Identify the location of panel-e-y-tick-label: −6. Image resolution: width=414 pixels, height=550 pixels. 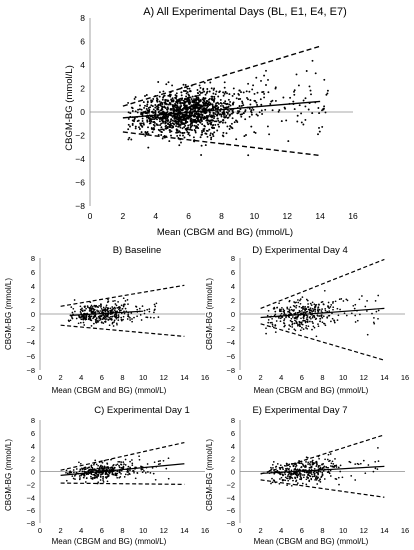
(230, 510).